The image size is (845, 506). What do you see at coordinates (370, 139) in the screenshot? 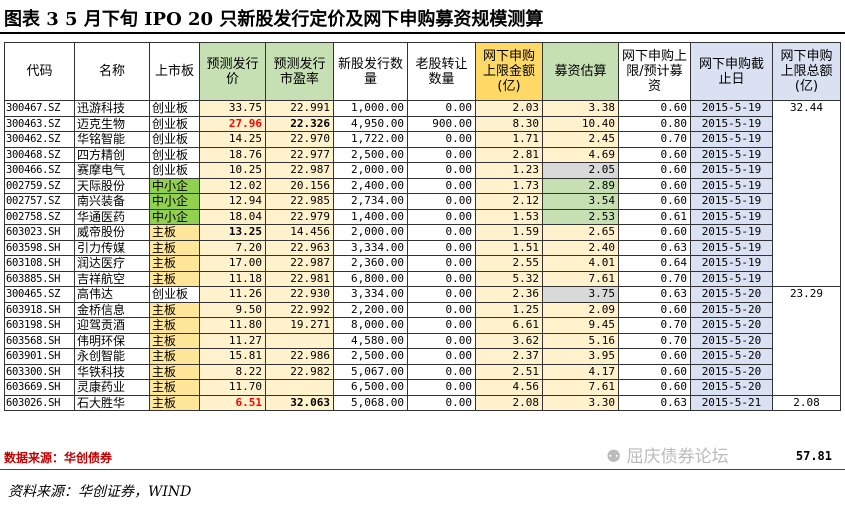
I see `cell-new-shares: 1,722.00` at bounding box center [370, 139].